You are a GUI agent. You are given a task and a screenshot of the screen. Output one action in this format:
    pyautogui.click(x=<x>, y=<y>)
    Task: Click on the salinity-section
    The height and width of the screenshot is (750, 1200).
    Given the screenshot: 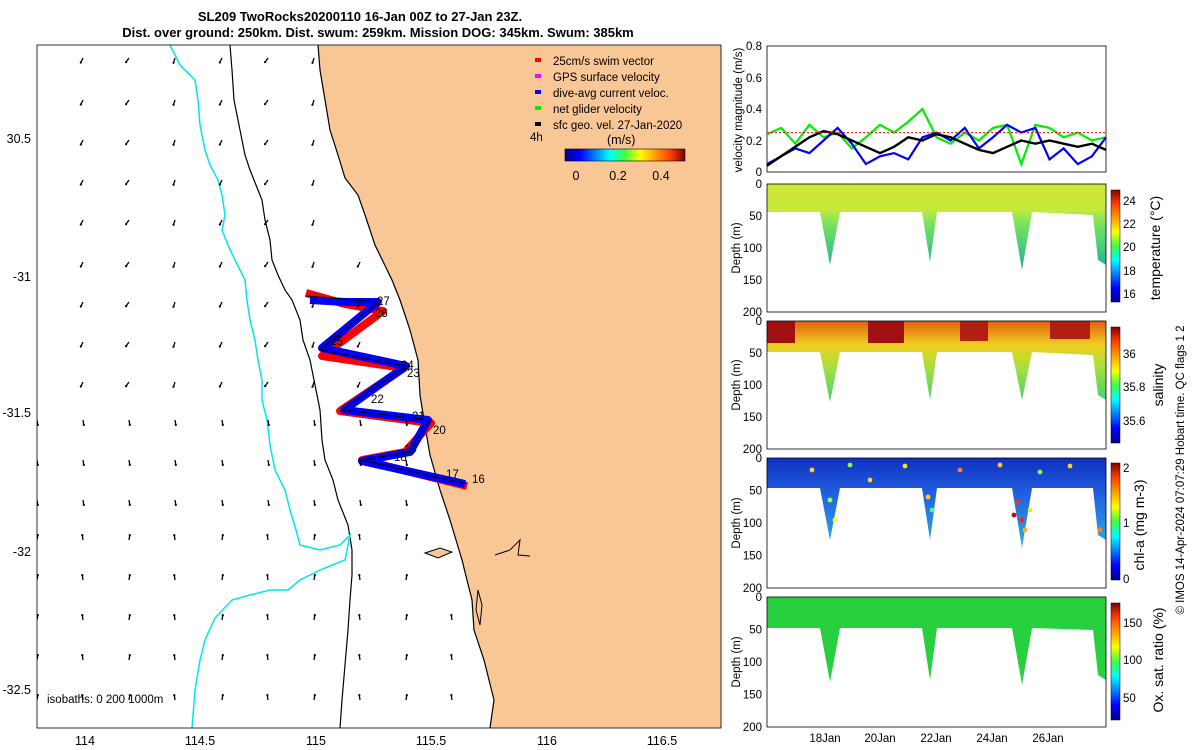 What is the action you would take?
    pyautogui.click(x=936, y=361)
    